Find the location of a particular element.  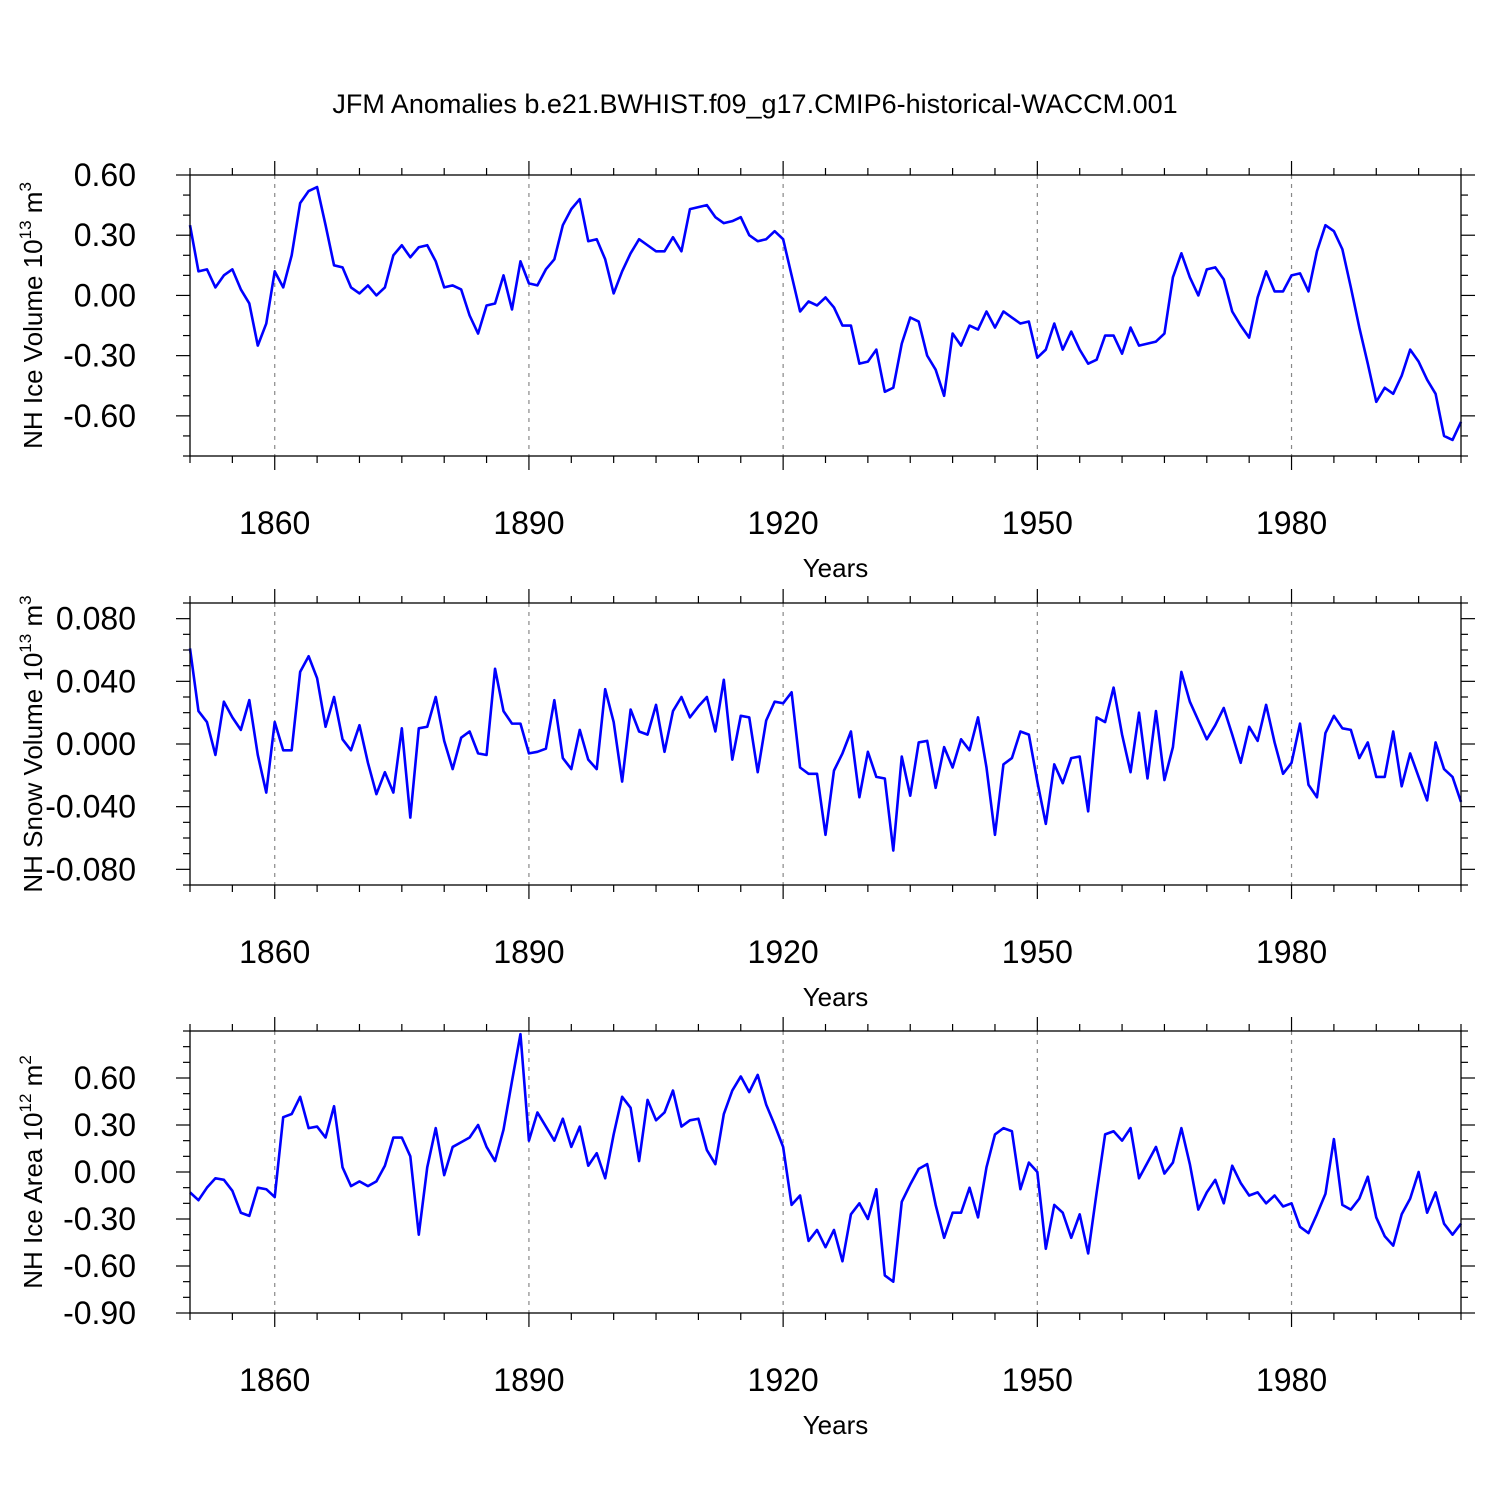

y-axis-label: NH Snow Volume 1013 m3 is located at coordinates (32, 743).